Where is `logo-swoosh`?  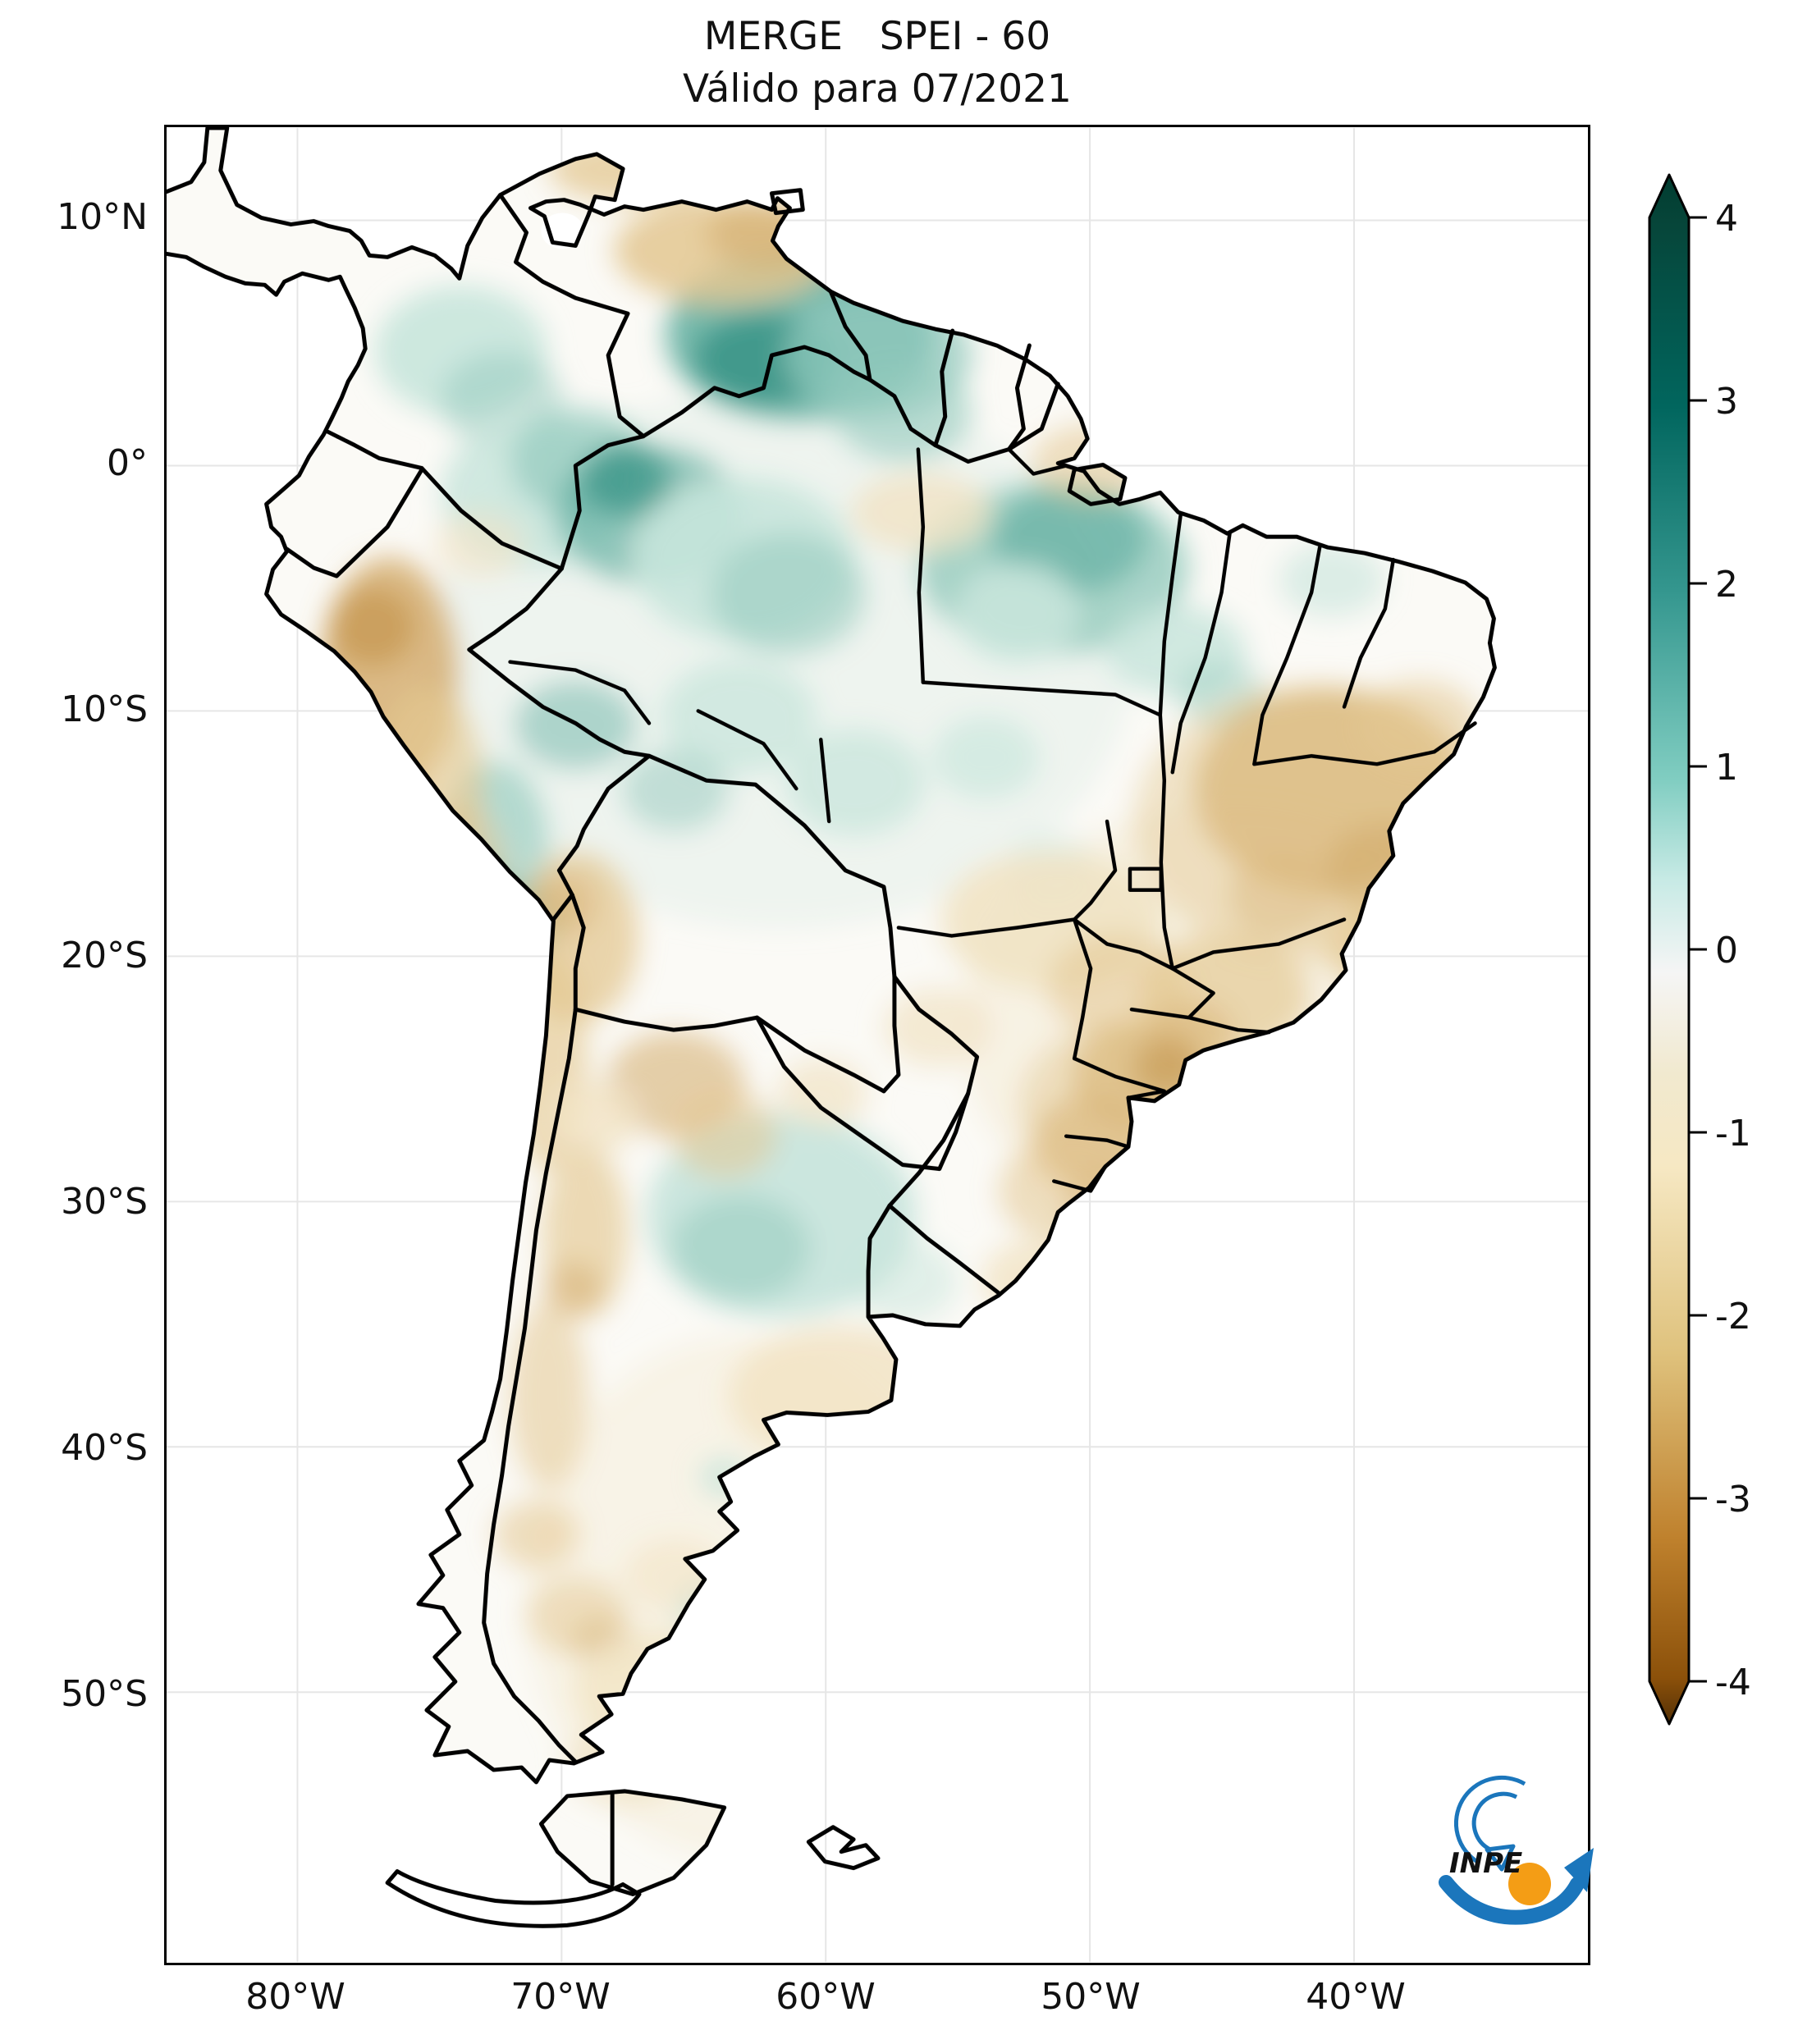
logo-swoosh is located at coordinates (1512, 1900).